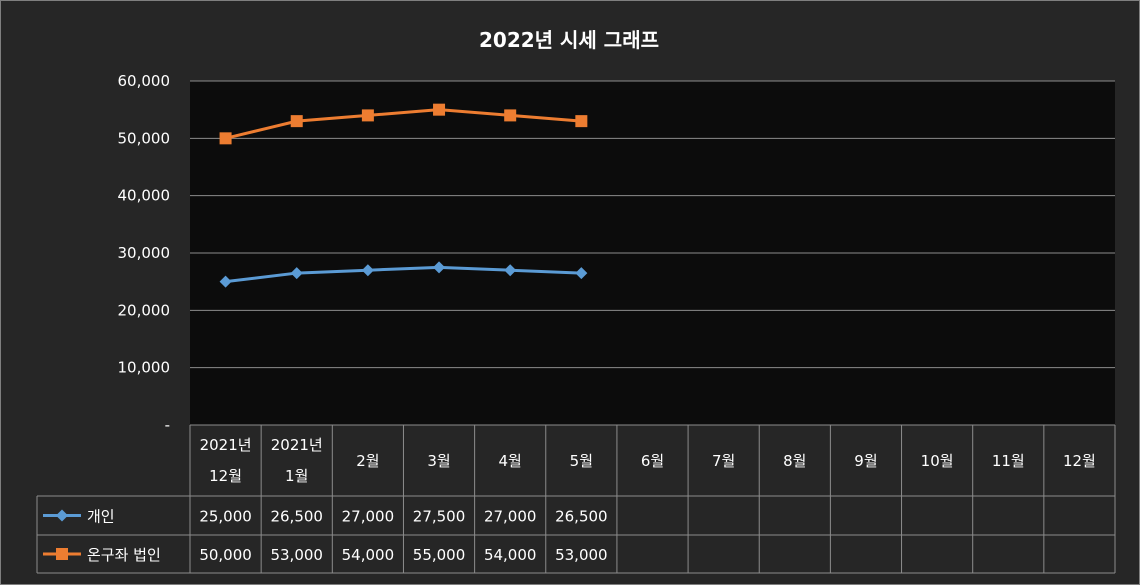  What do you see at coordinates (1008, 461) in the screenshot?
I see `category-label: 11월` at bounding box center [1008, 461].